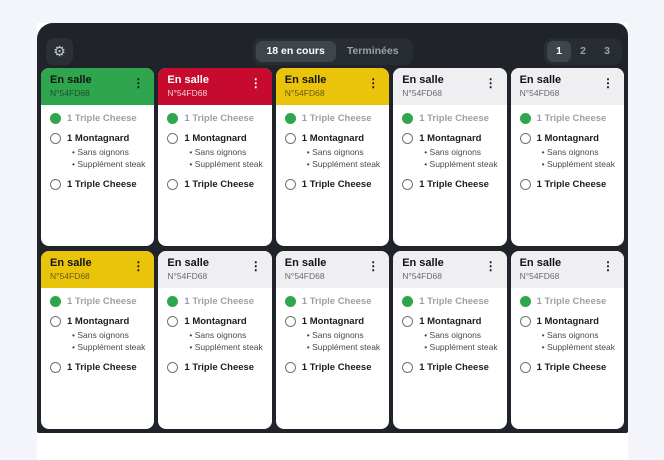  What do you see at coordinates (576, 342) in the screenshot?
I see `item-options: Sans oignonsSupplément steak` at bounding box center [576, 342].